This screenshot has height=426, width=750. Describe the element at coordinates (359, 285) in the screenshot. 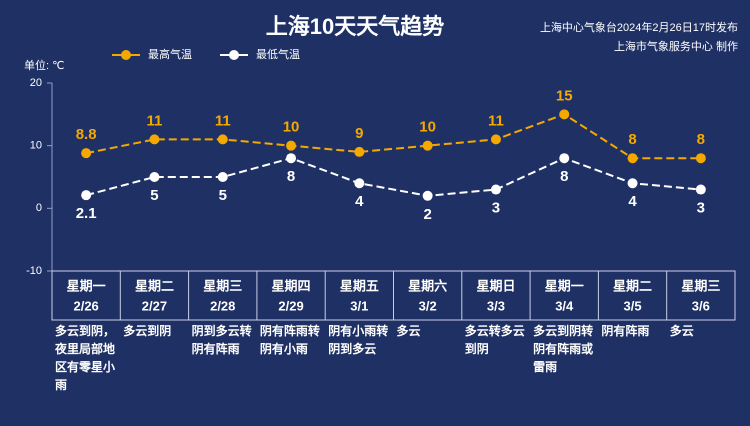

I see `weekday: 星期五` at that location.